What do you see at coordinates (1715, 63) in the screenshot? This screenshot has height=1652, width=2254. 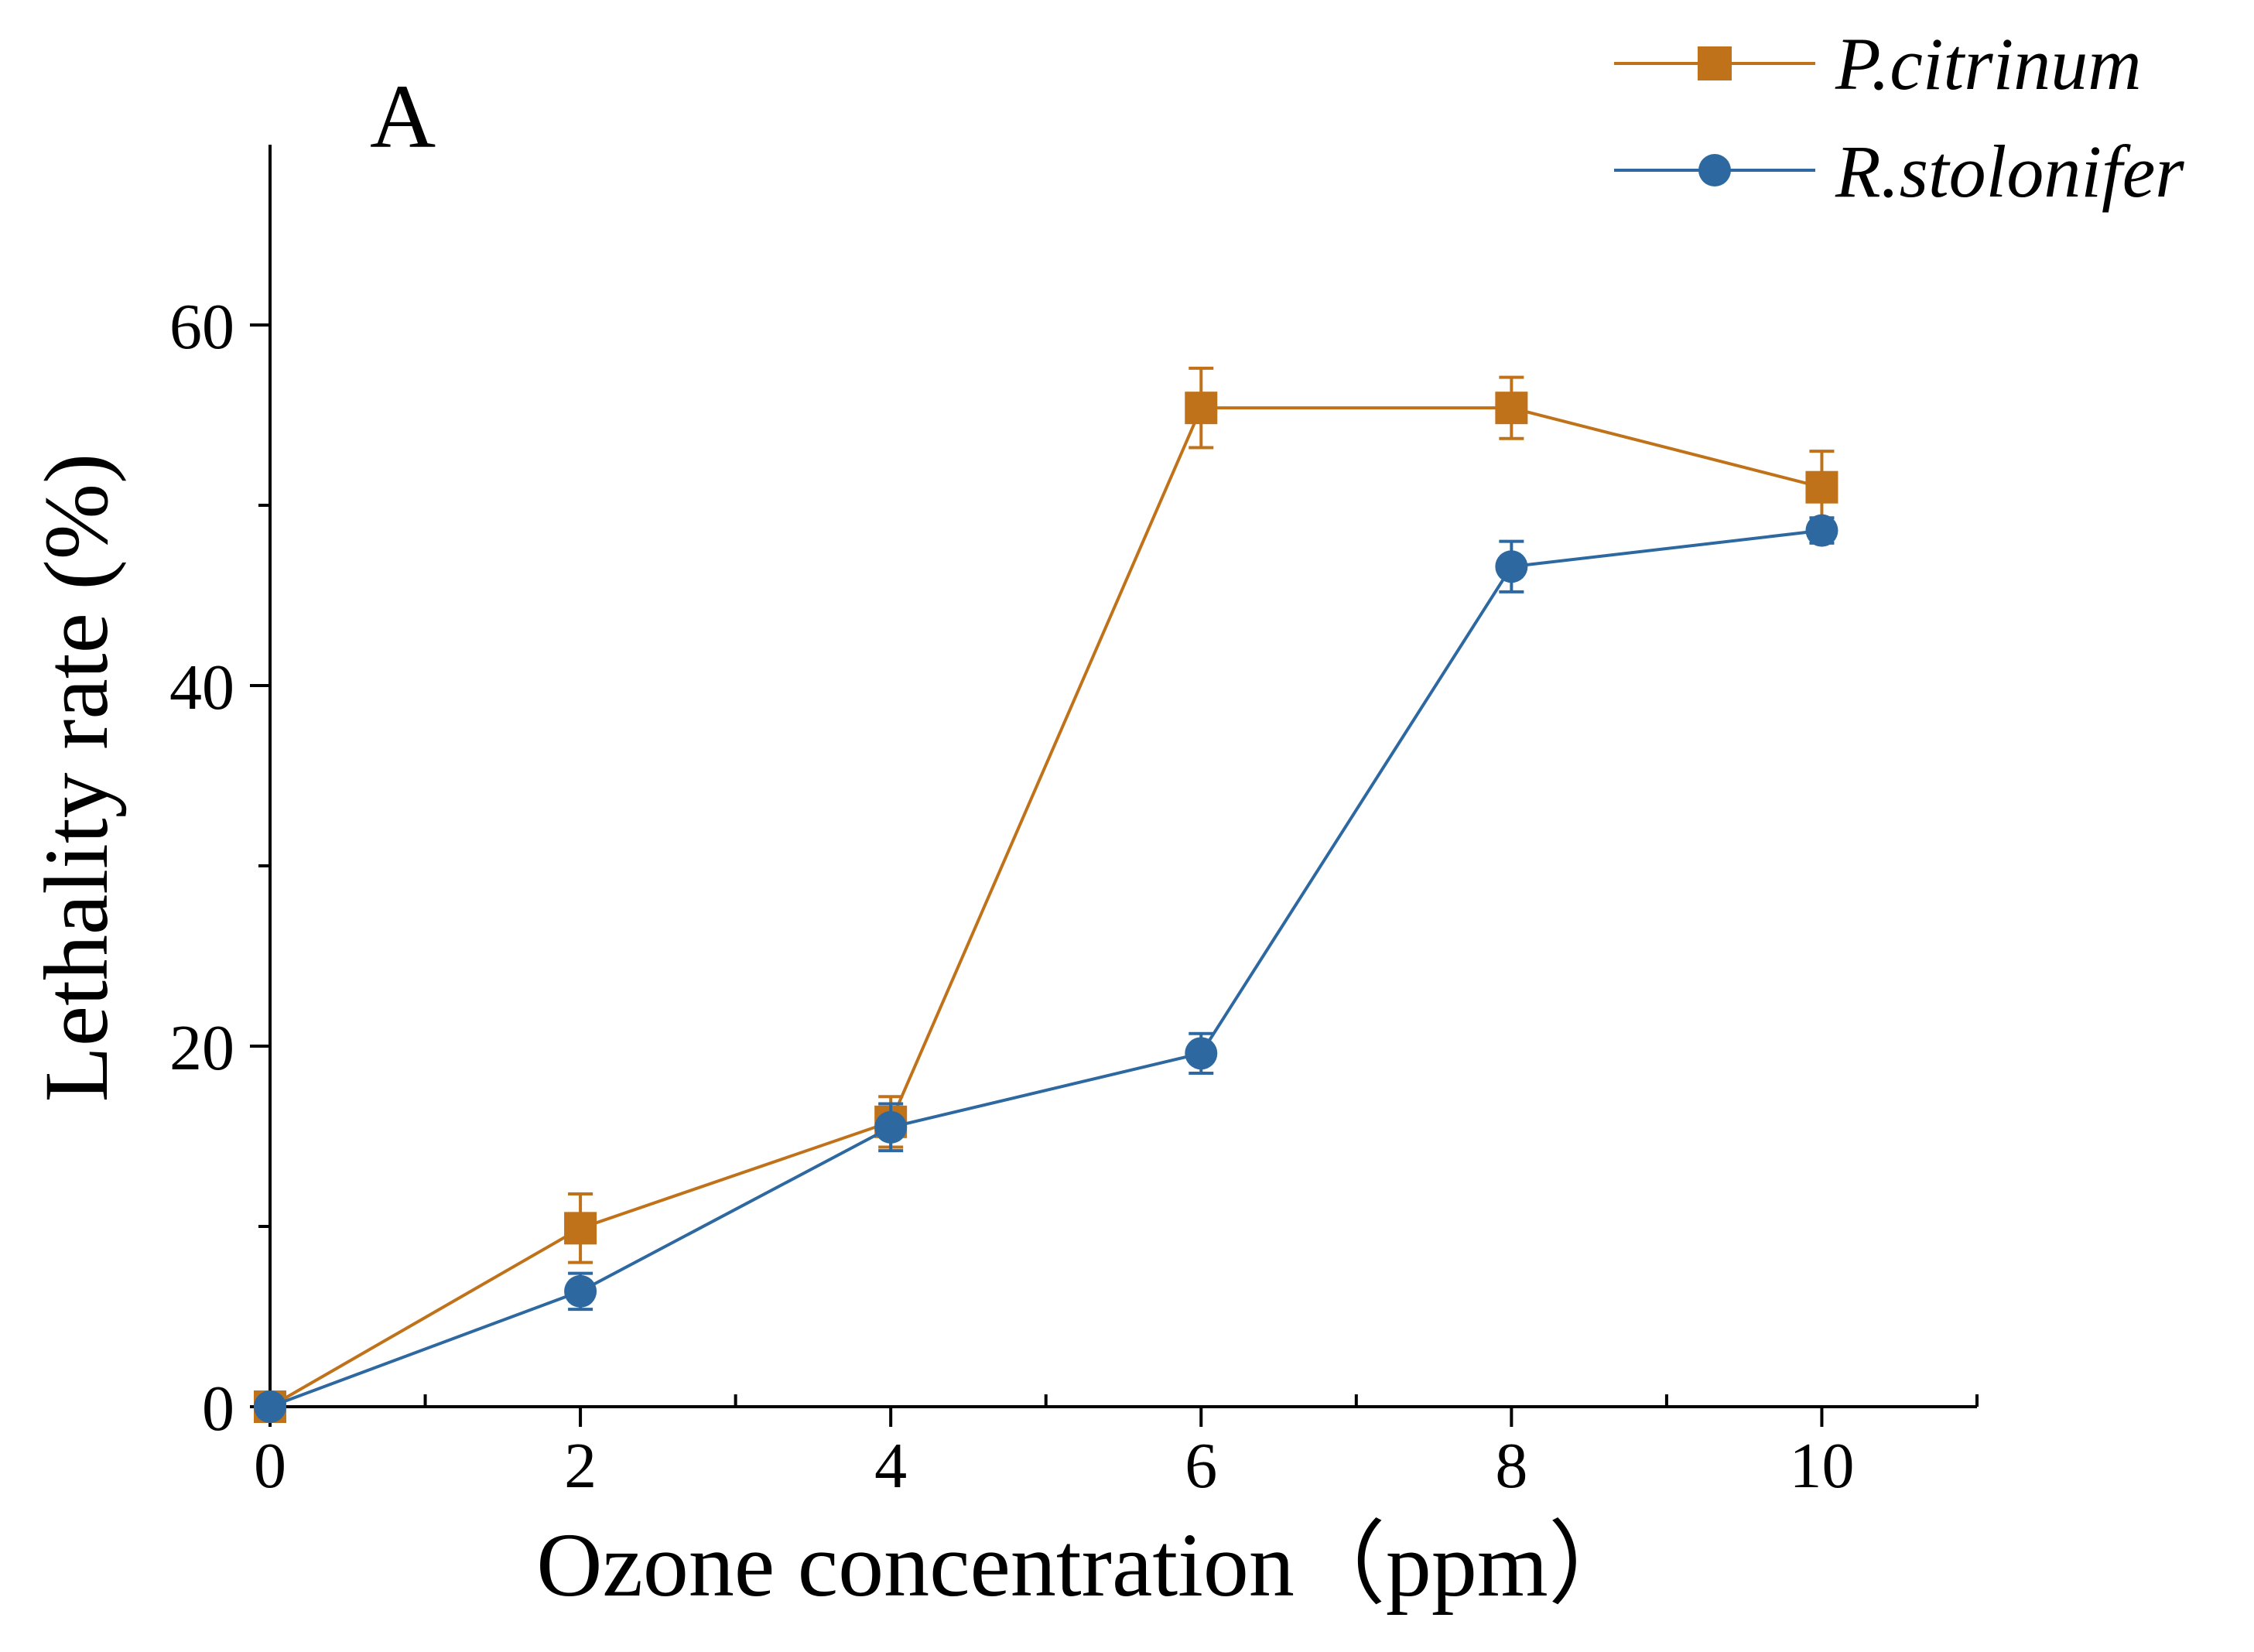 I see `legend-marker-square` at bounding box center [1715, 63].